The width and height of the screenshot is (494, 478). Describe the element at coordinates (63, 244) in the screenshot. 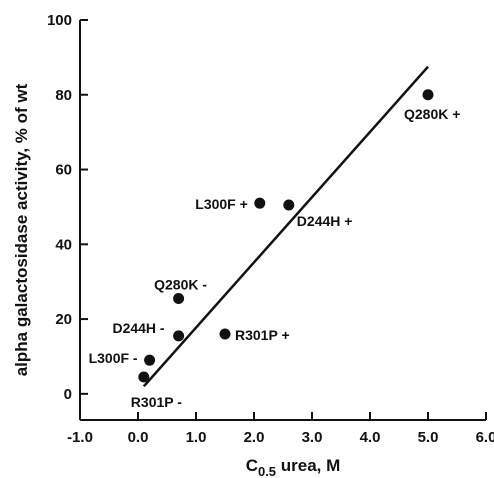

I see `y-tick-label: 40` at that location.